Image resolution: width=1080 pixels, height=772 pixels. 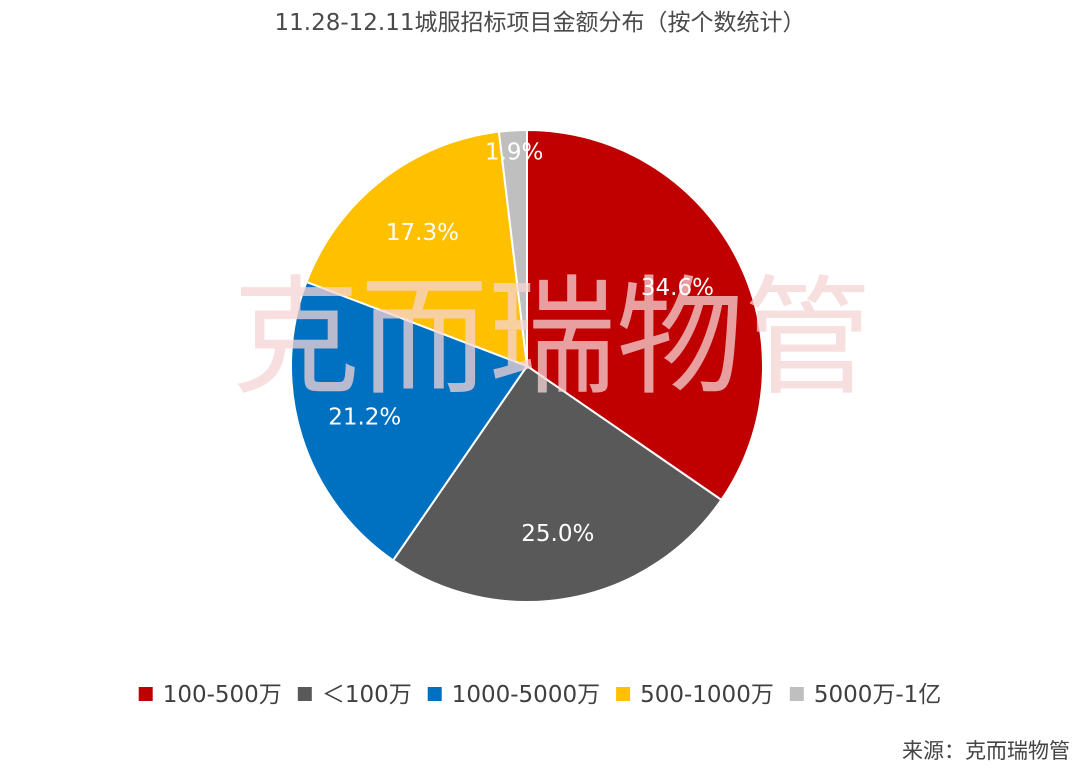 I want to click on data-label-2: 25.0%, so click(x=557, y=534).